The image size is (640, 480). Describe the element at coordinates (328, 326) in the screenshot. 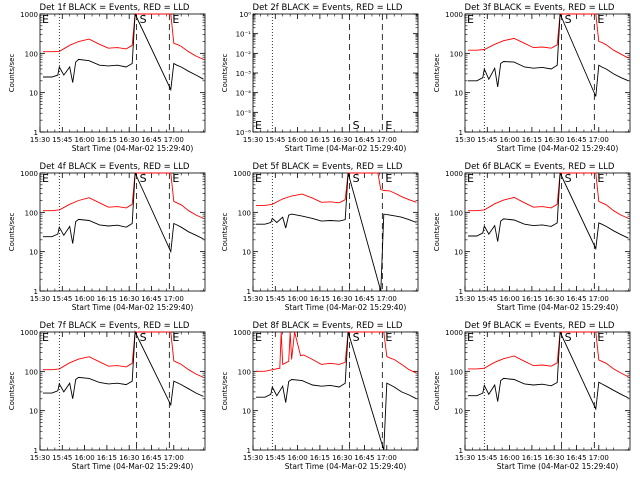

I see `chart-title: Det 8f BLACK = Events, RED = LLD` at that location.